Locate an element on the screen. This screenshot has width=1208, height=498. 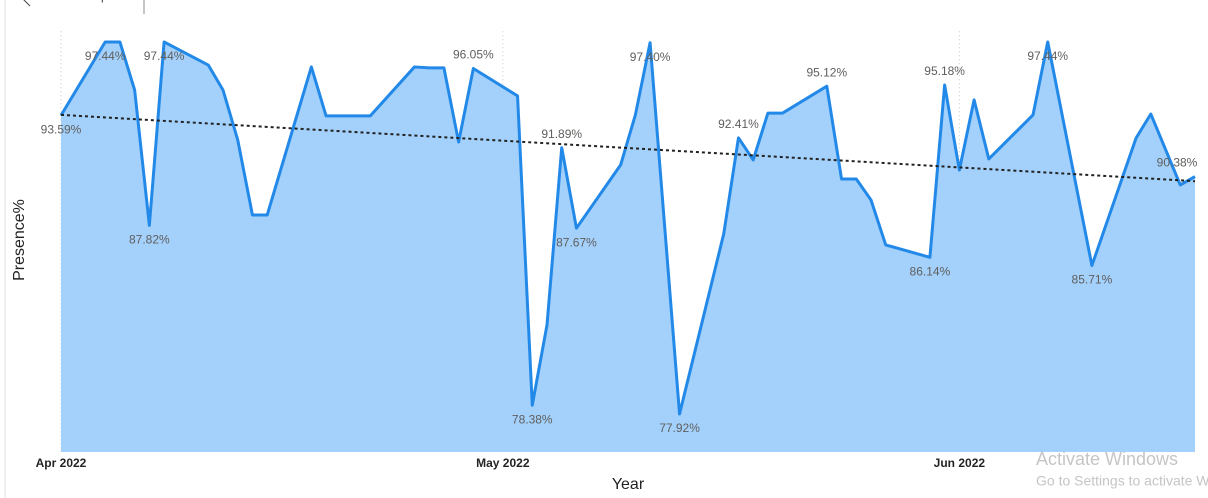
data-label: 93.59% is located at coordinates (61, 130).